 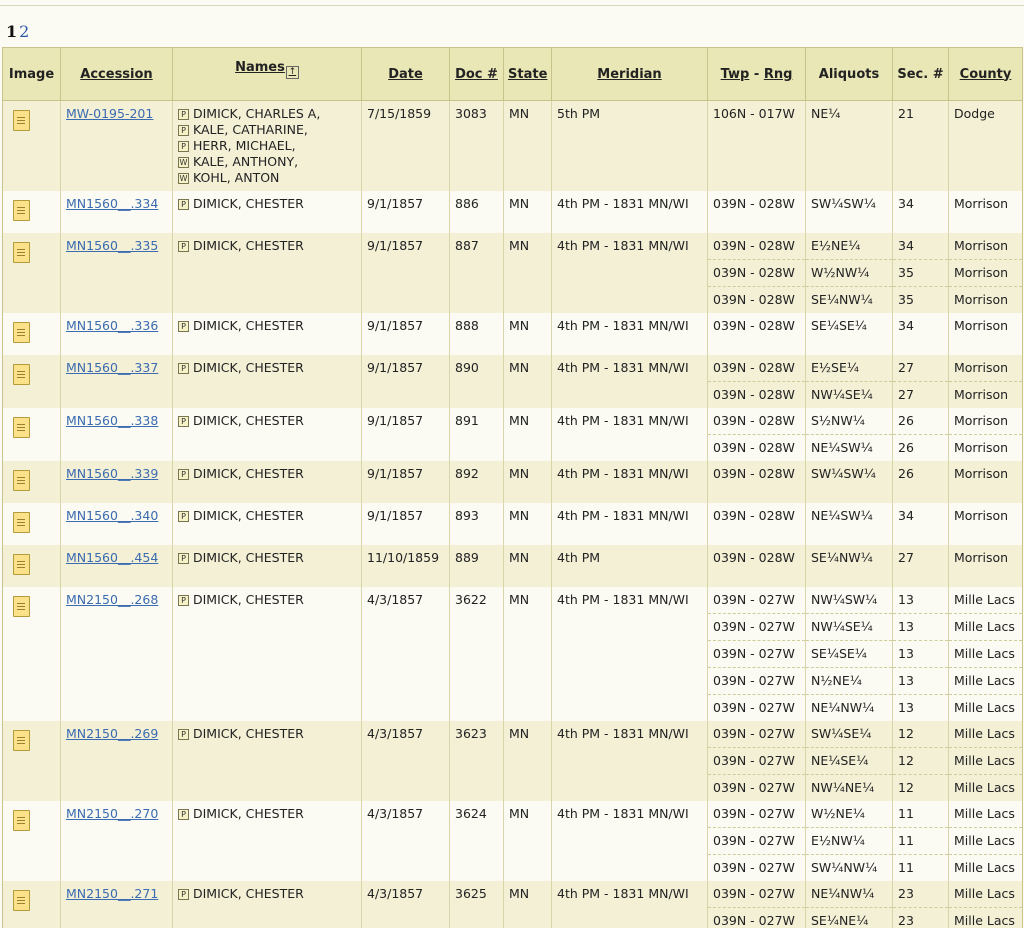 What do you see at coordinates (756, 74) in the screenshot?
I see `col-twp-sep: -` at bounding box center [756, 74].